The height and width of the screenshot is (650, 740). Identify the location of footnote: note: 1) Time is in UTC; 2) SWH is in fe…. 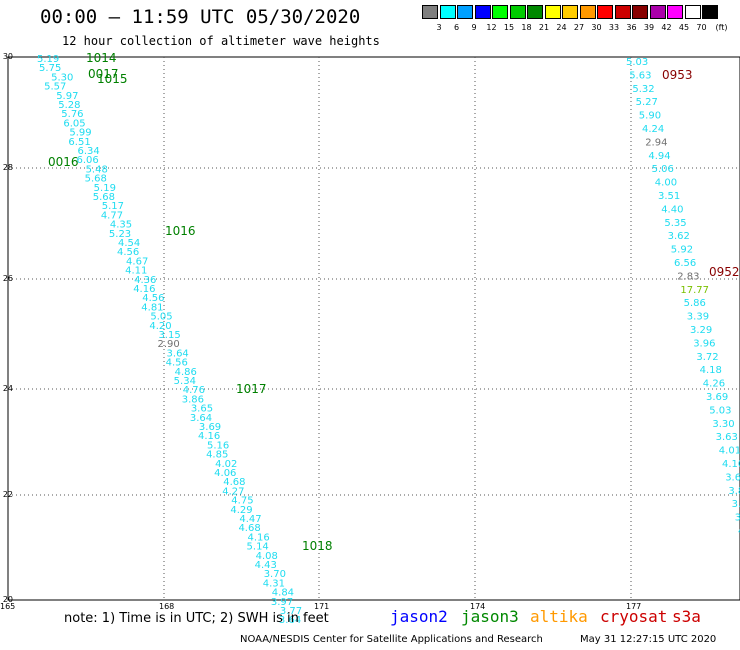
(196, 618).